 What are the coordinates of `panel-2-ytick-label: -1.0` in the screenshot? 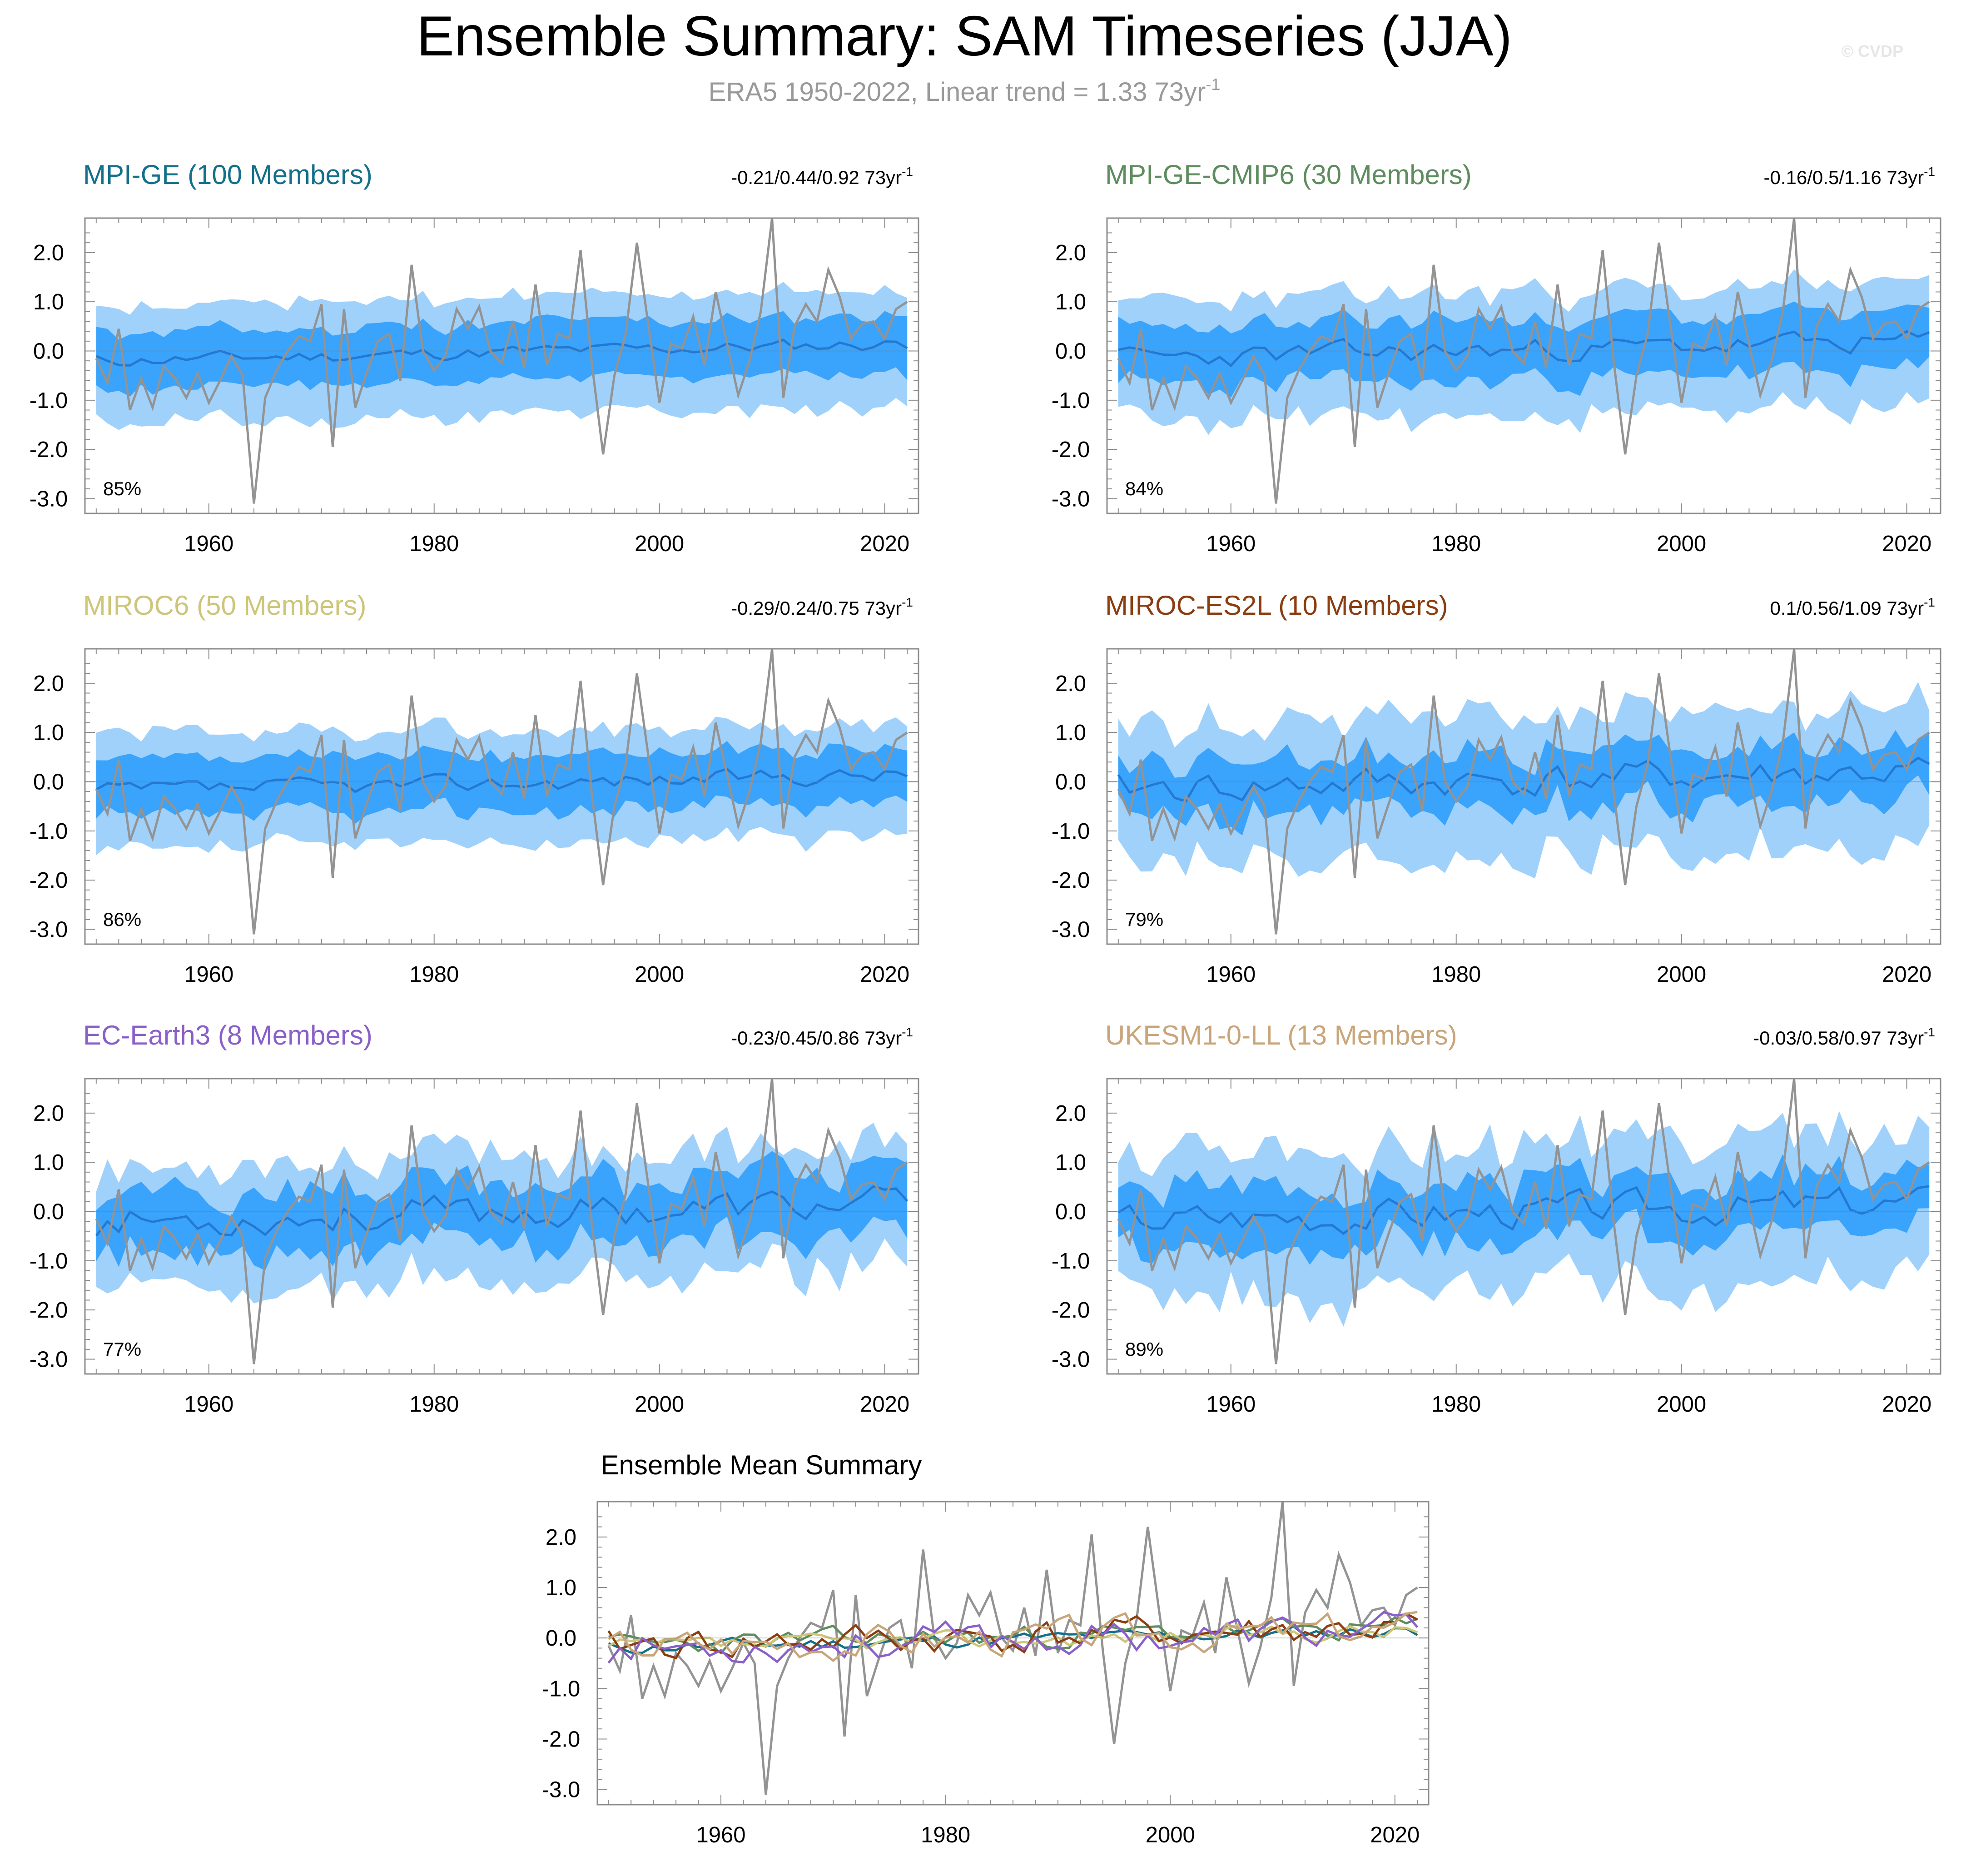 It's located at (1071, 400).